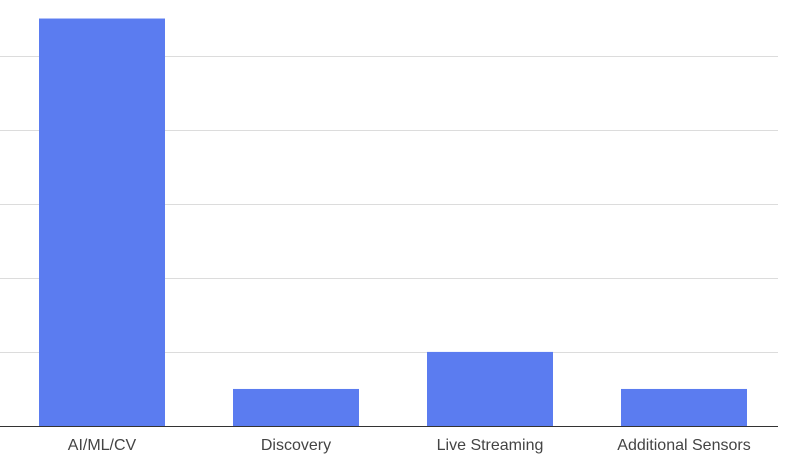 The image size is (797, 476). I want to click on x-tick-label: Additional Sensors, so click(683, 445).